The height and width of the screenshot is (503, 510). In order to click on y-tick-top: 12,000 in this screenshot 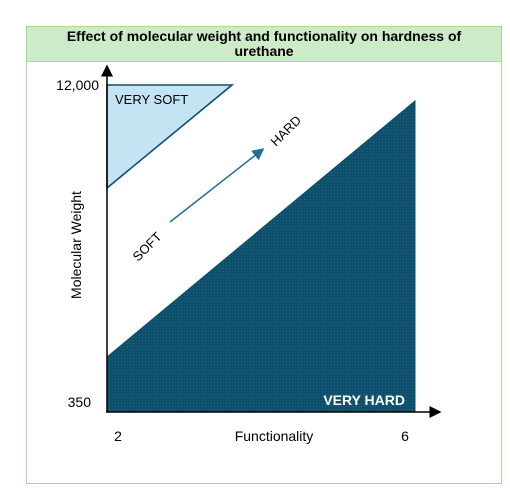, I will do `click(77, 85)`.